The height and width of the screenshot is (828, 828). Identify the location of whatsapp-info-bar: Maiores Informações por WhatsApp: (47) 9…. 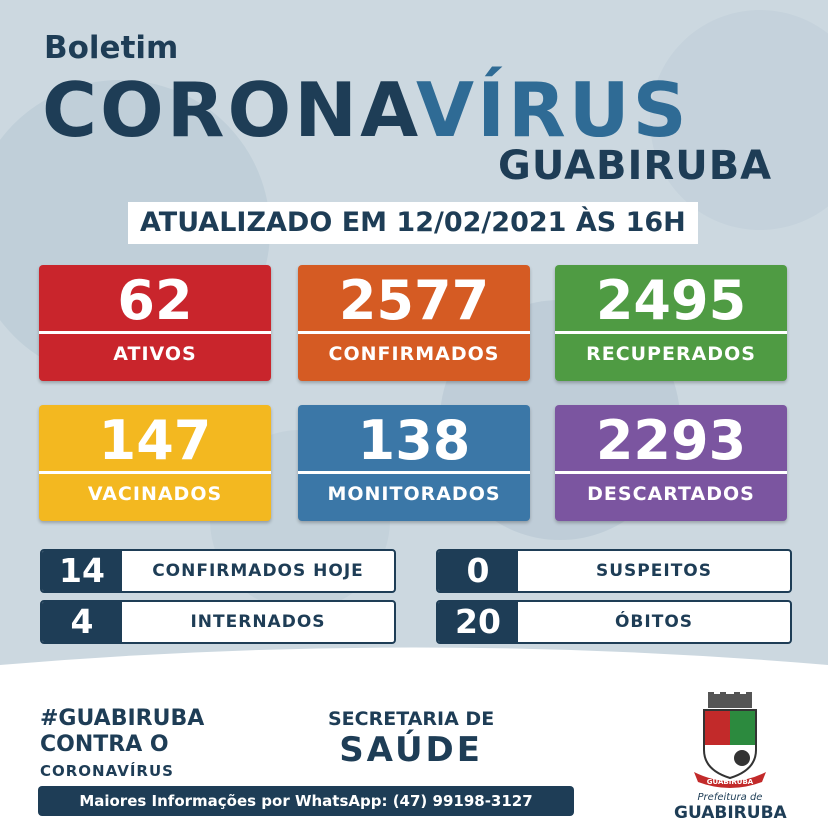
(306, 801).